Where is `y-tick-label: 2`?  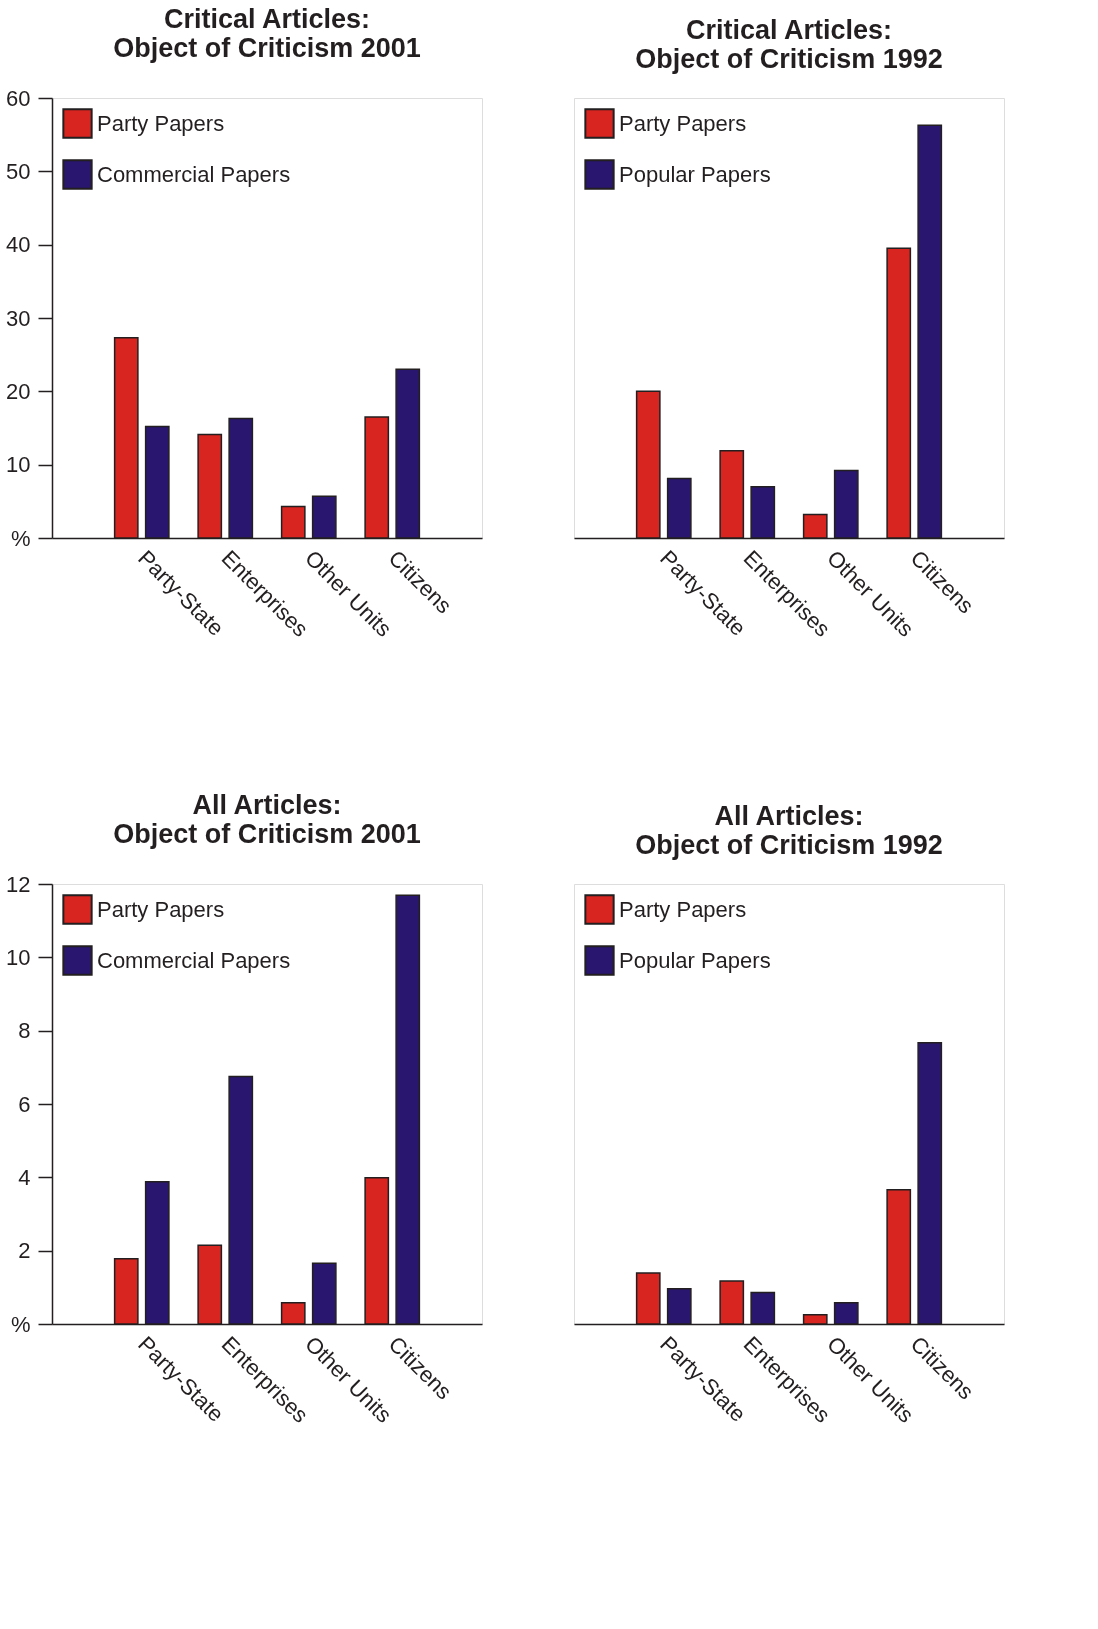 y-tick-label: 2 is located at coordinates (24, 1251).